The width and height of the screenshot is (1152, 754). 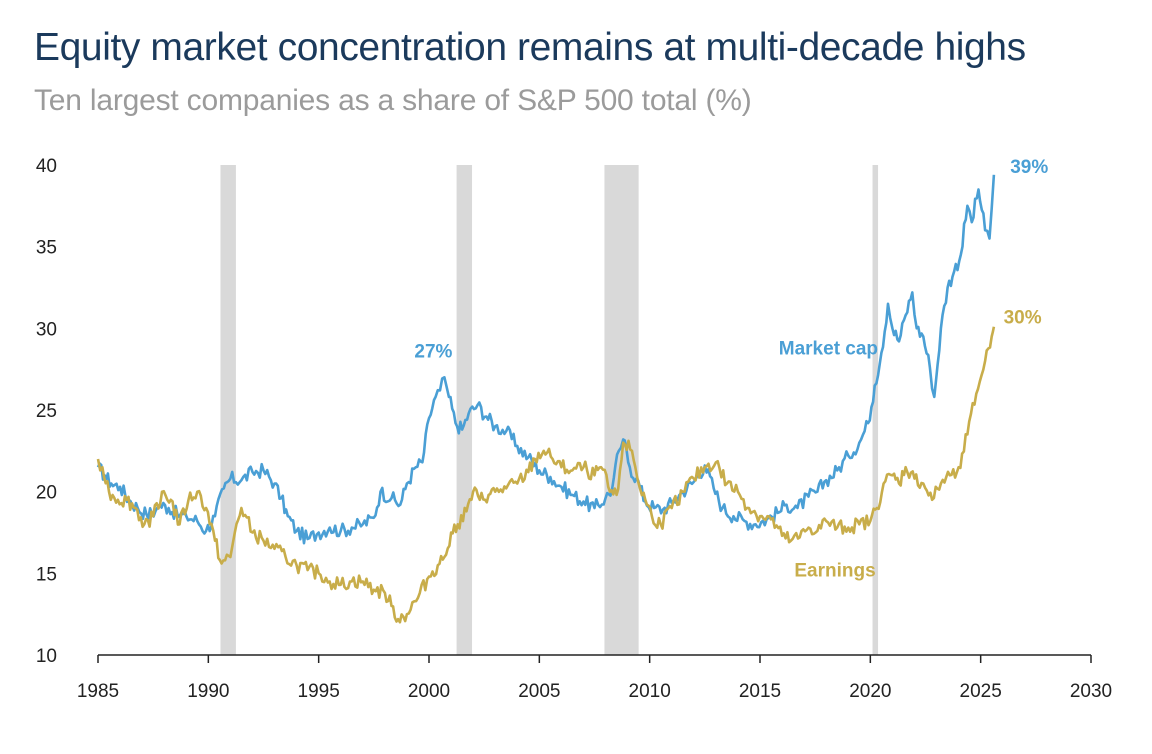 I want to click on x-tick-label: 2025, so click(x=981, y=691).